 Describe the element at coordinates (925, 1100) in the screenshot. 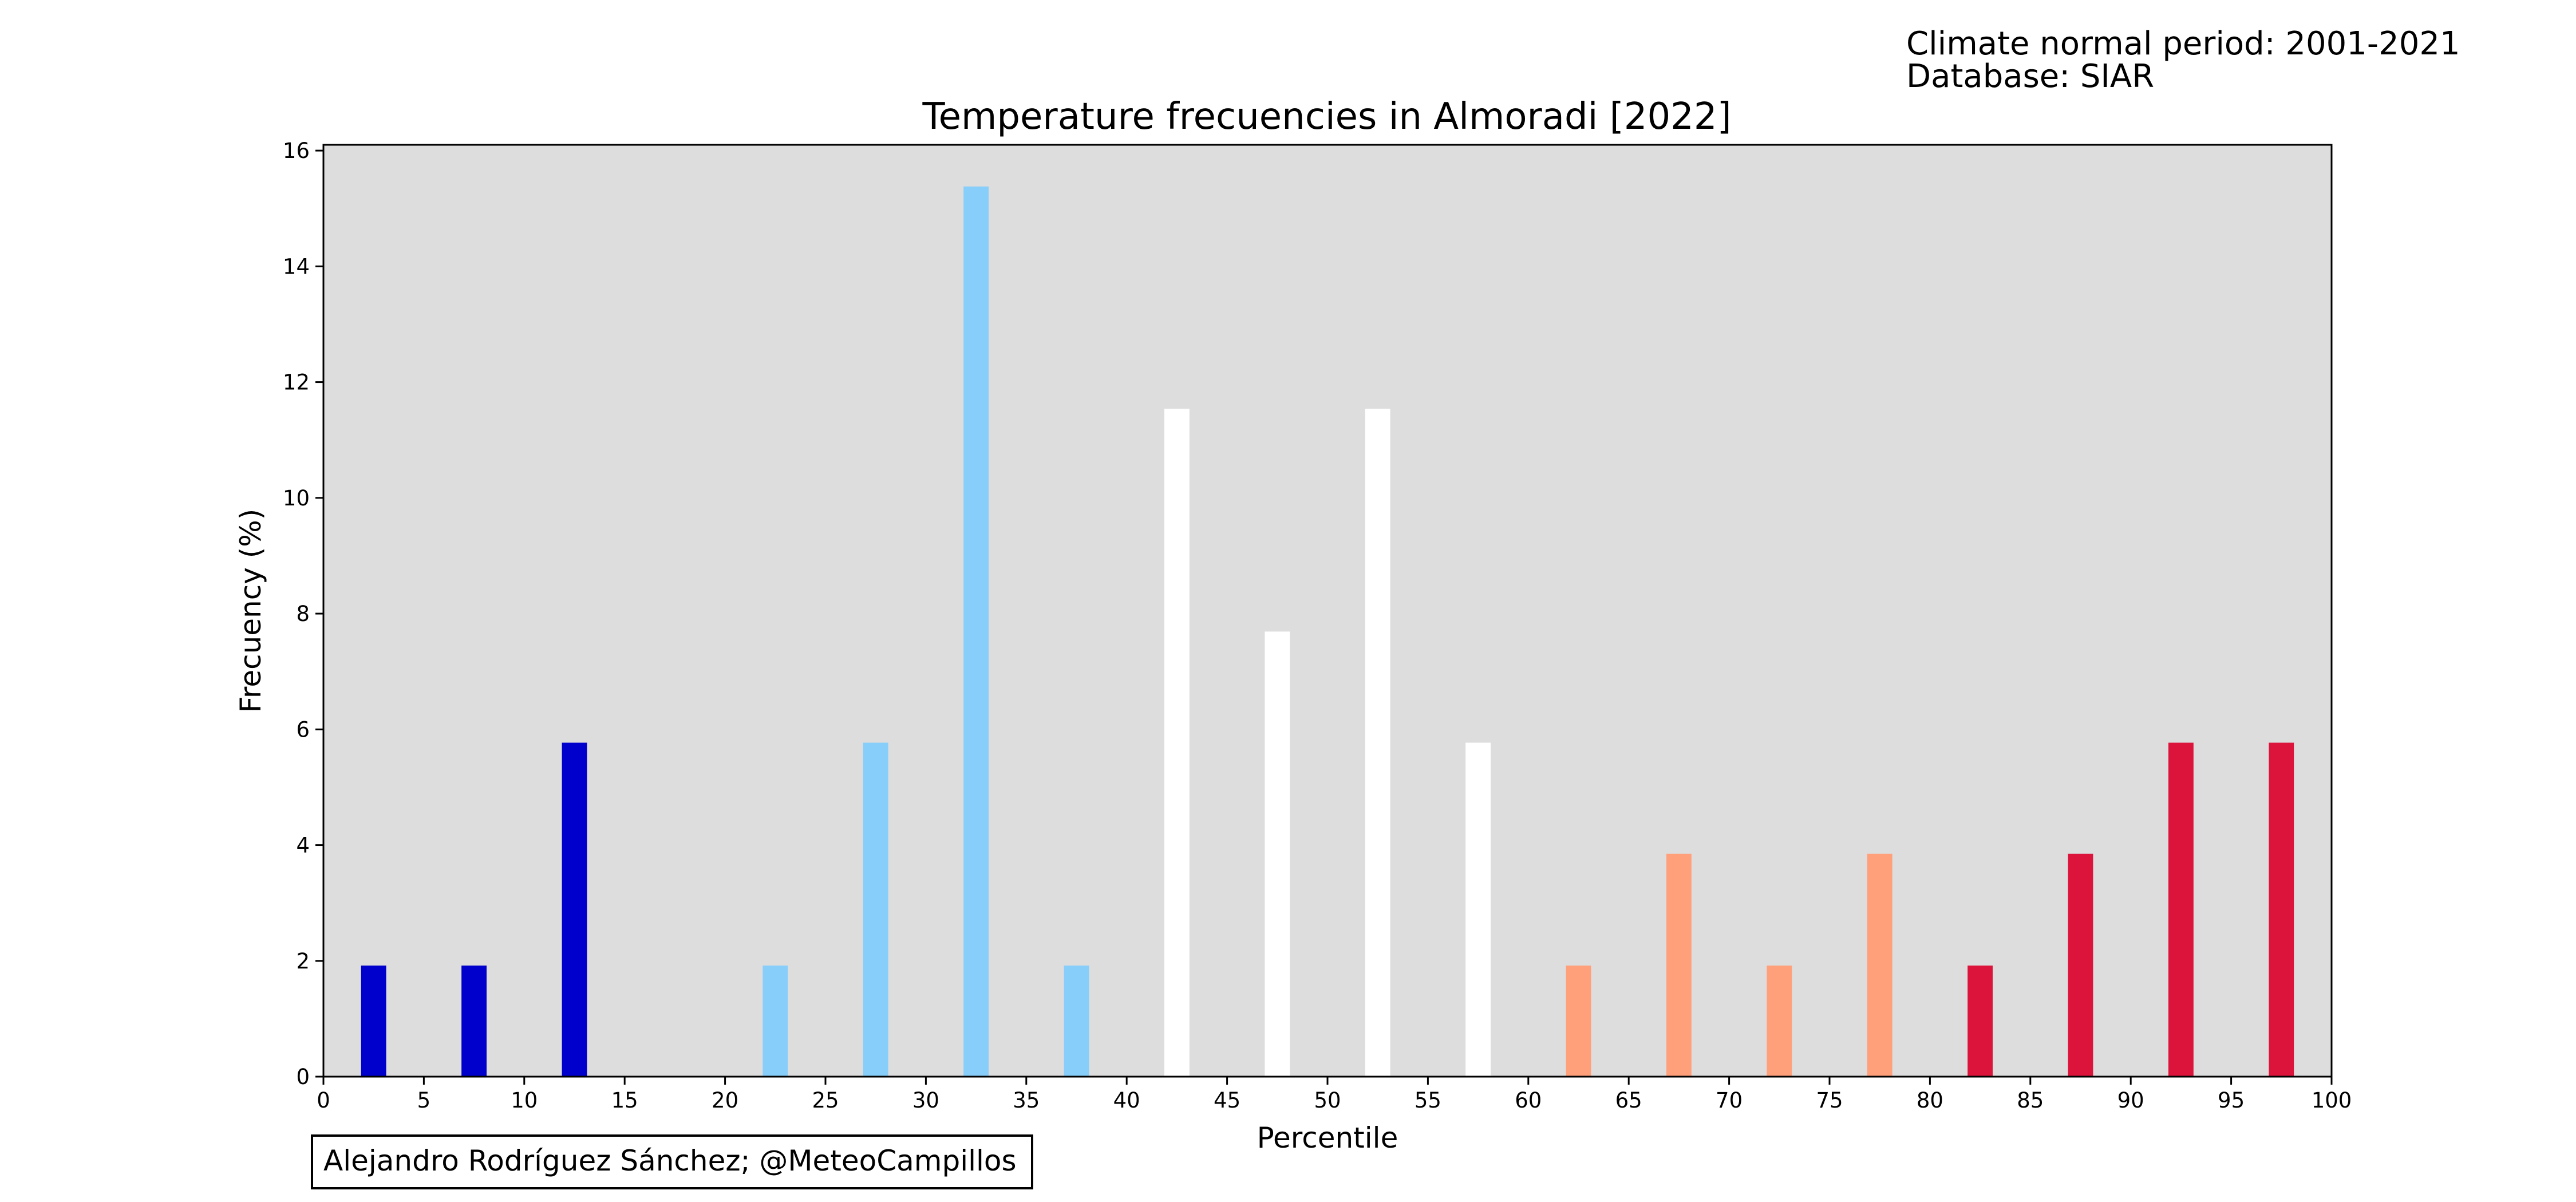

I see `x-tick-label: 30` at that location.